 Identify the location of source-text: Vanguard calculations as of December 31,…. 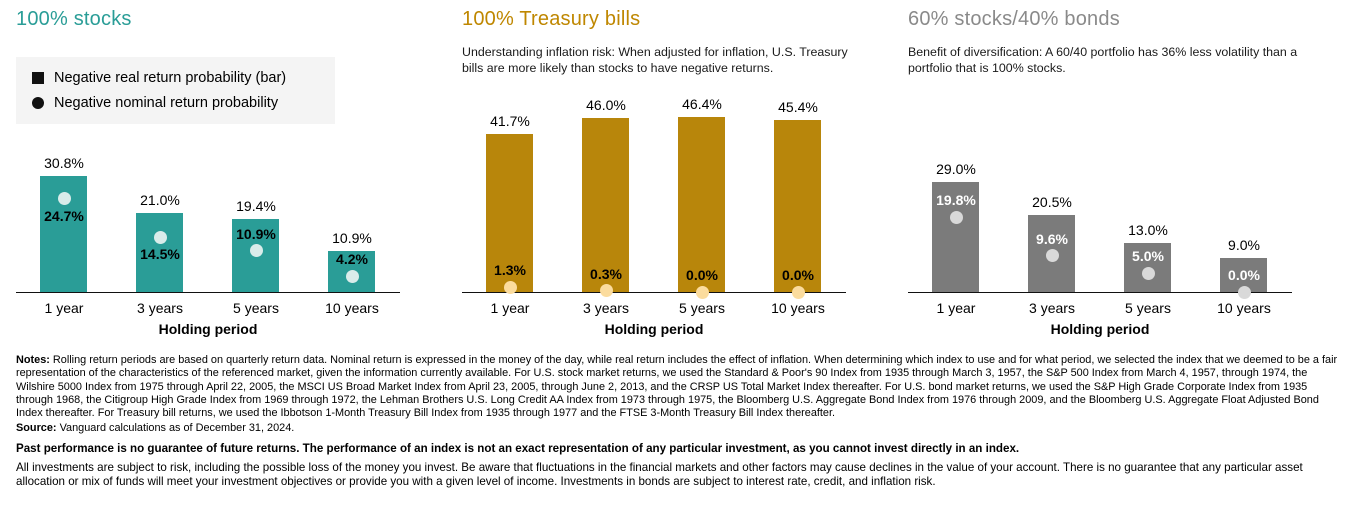
(177, 428).